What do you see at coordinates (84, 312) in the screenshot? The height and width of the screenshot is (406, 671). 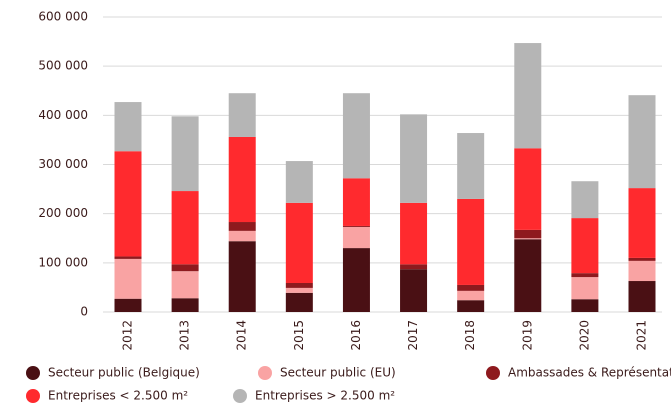 I see `y-tick-label: 0` at bounding box center [84, 312].